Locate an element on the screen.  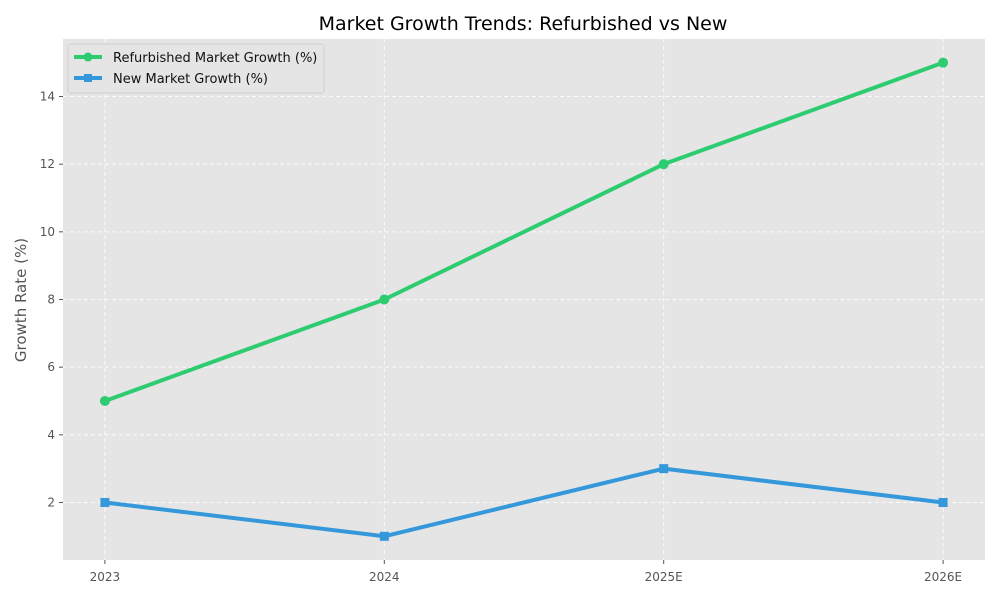
y-tick-label: 4 is located at coordinates (51, 435).